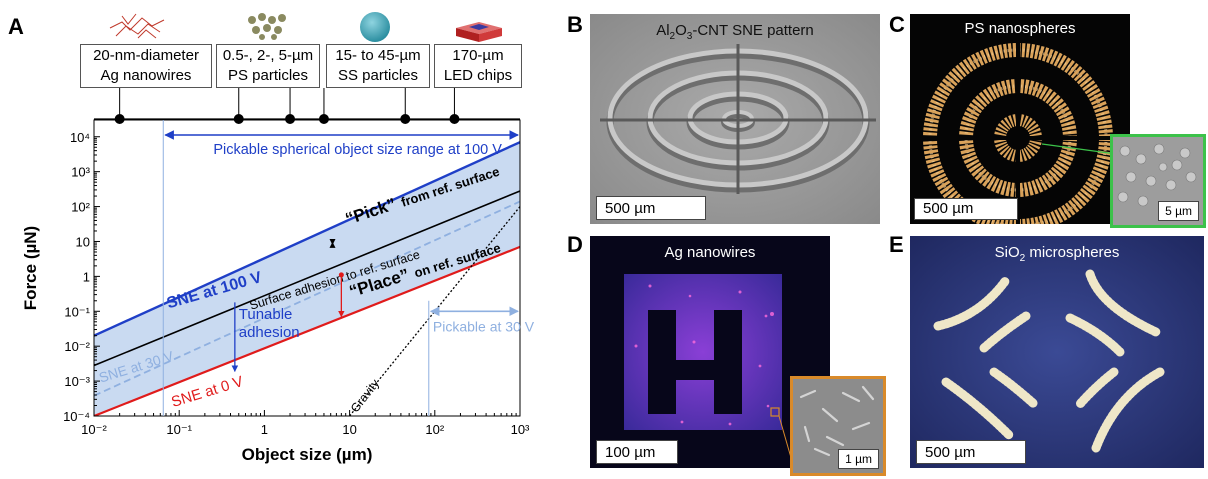  What do you see at coordinates (966, 209) in the screenshot?
I see `scale-bar-c: 500 µm` at bounding box center [966, 209].